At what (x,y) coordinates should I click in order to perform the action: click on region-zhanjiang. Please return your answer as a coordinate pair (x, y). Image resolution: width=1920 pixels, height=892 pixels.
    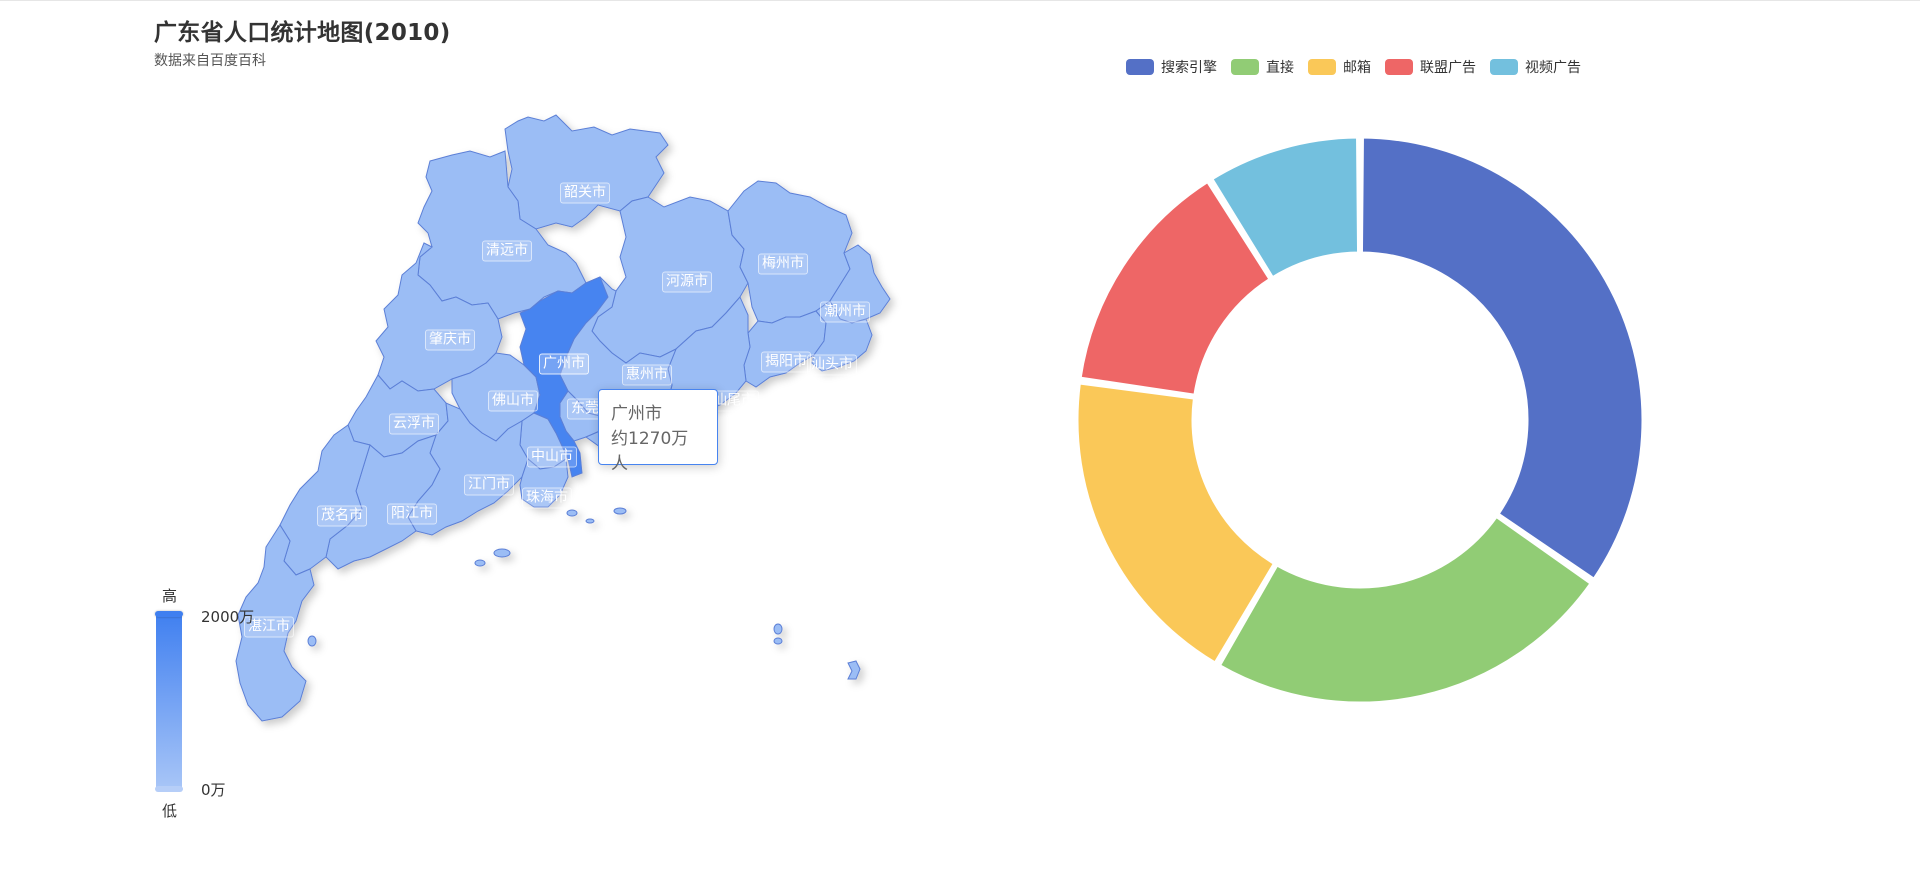
    Looking at the image, I should click on (275, 623).